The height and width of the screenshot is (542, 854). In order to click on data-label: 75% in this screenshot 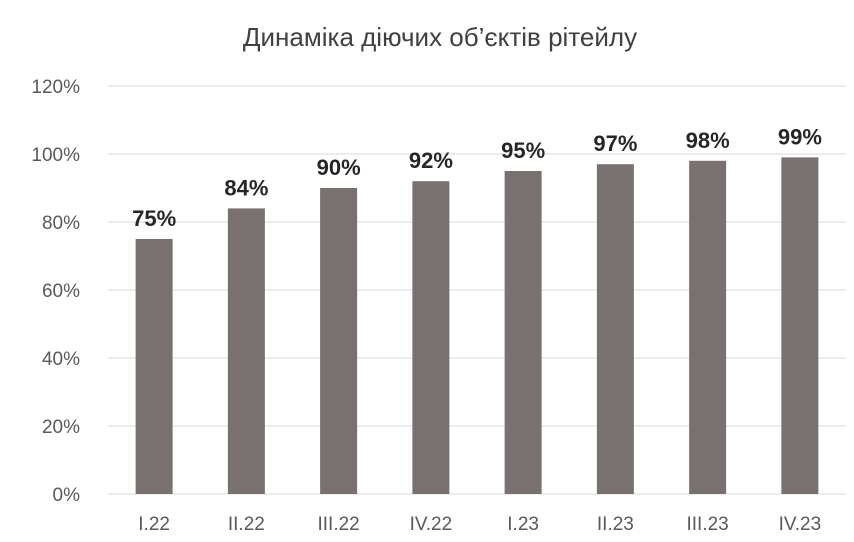, I will do `click(154, 218)`.